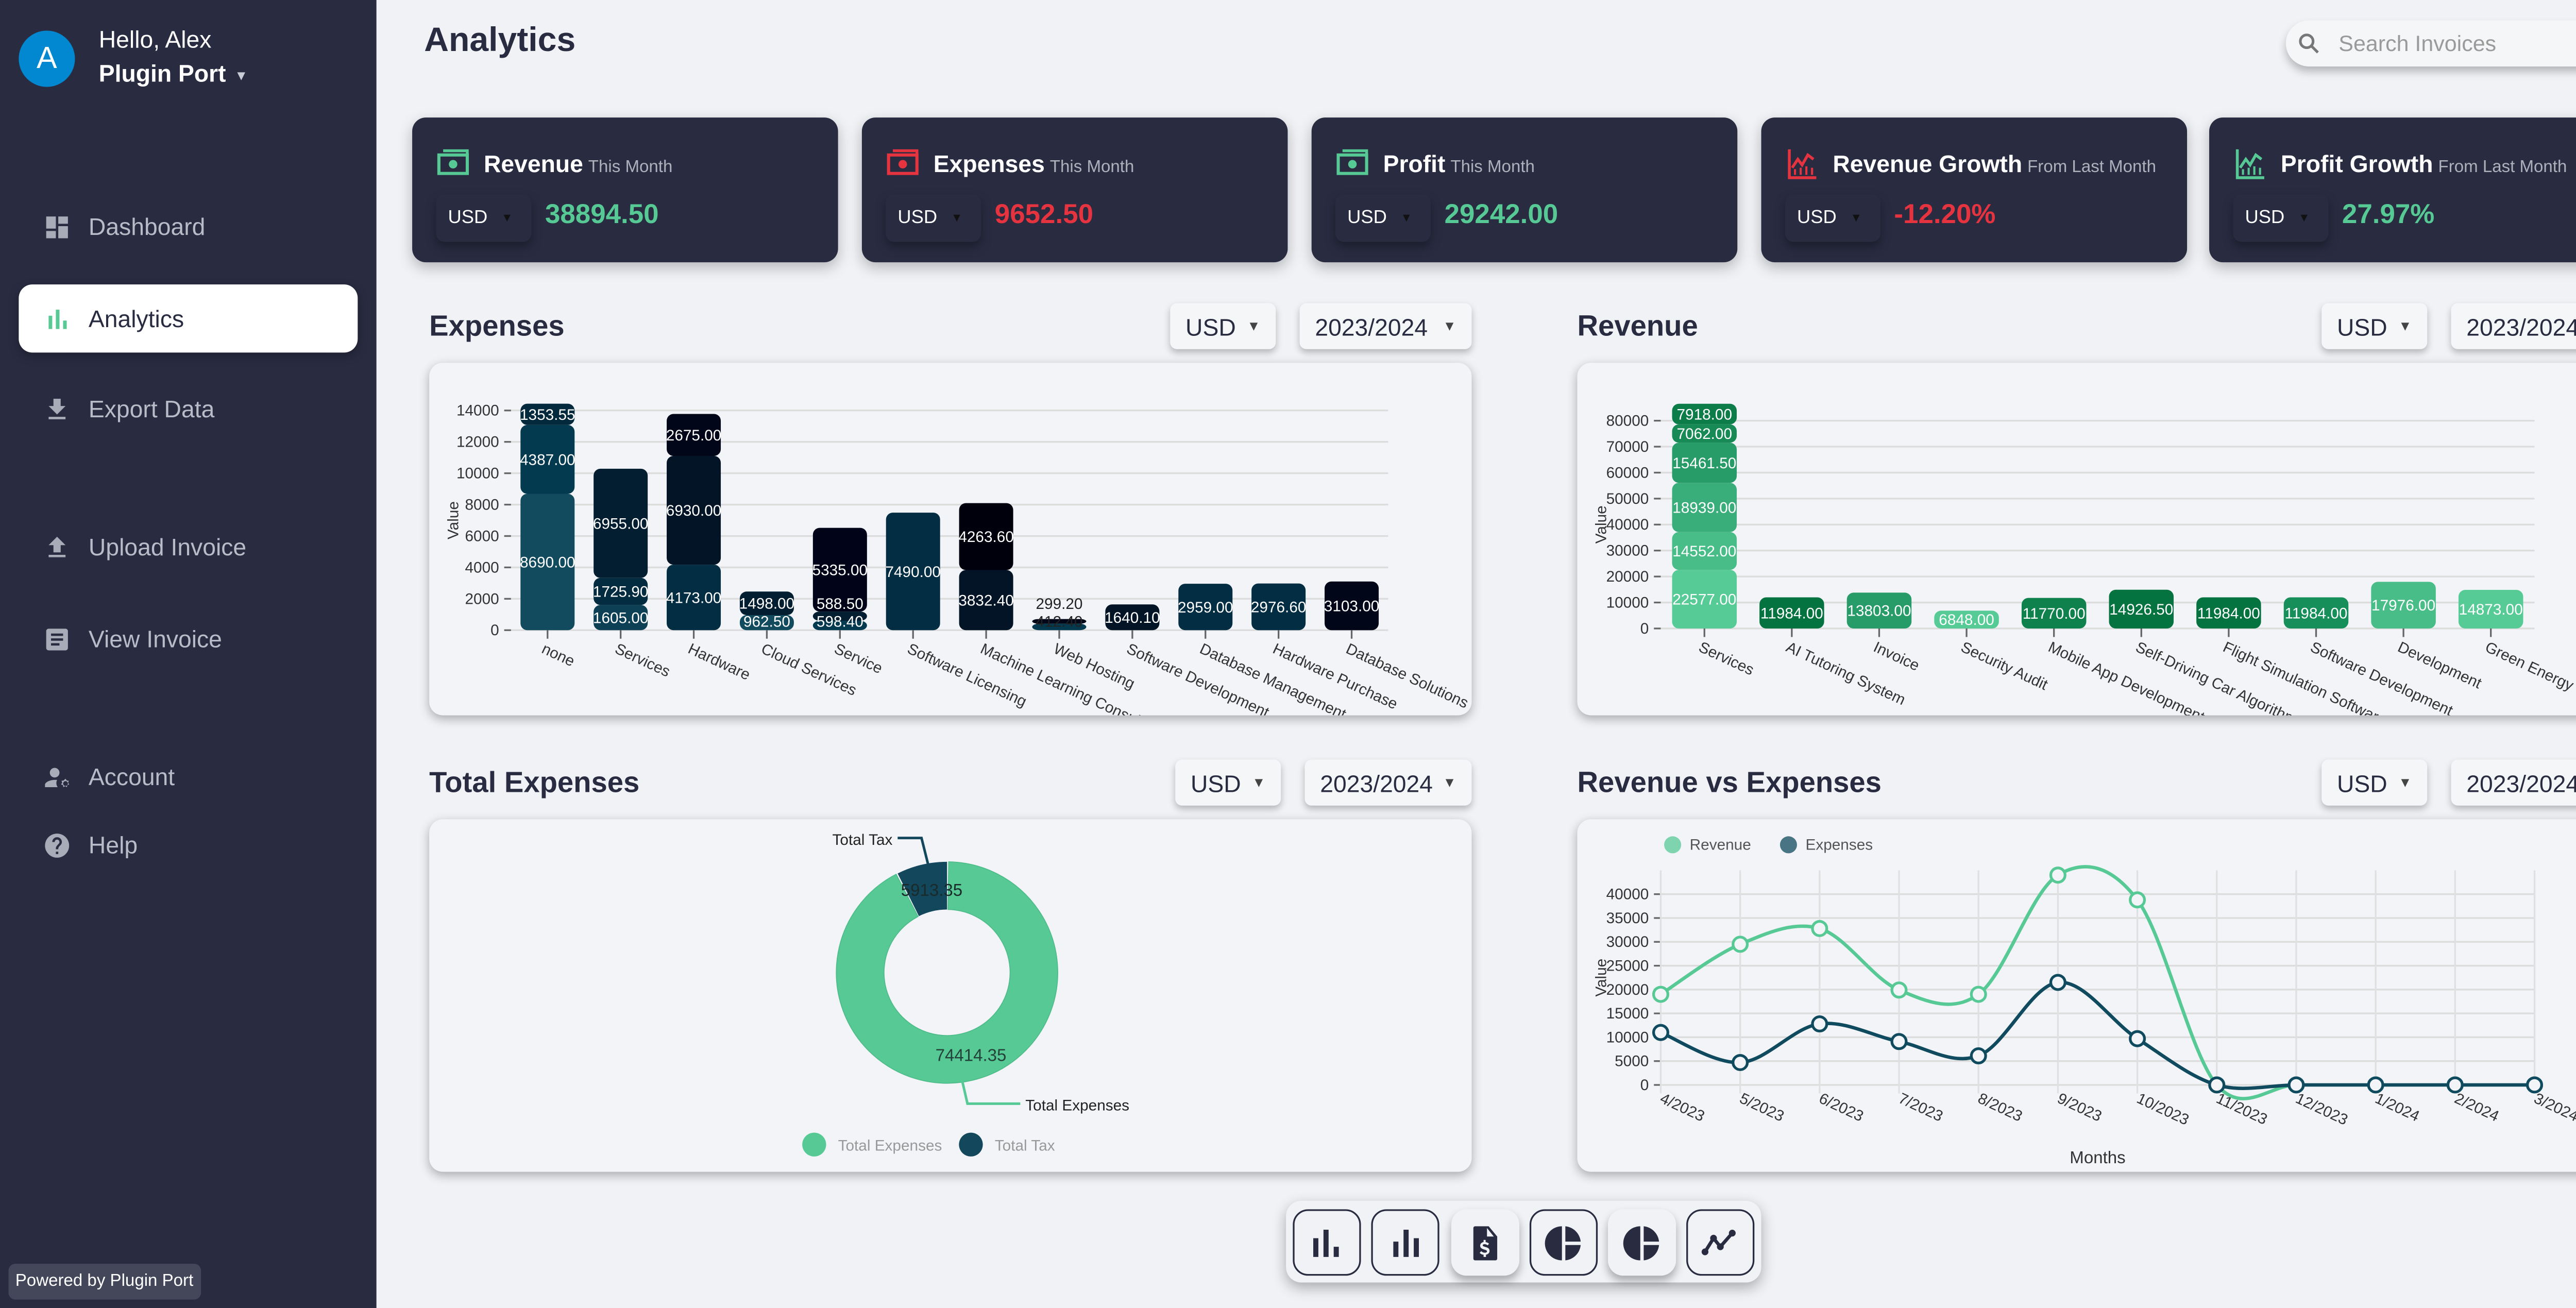  I want to click on rve-year-dropdown: 2023/2024▼, so click(2513, 782).